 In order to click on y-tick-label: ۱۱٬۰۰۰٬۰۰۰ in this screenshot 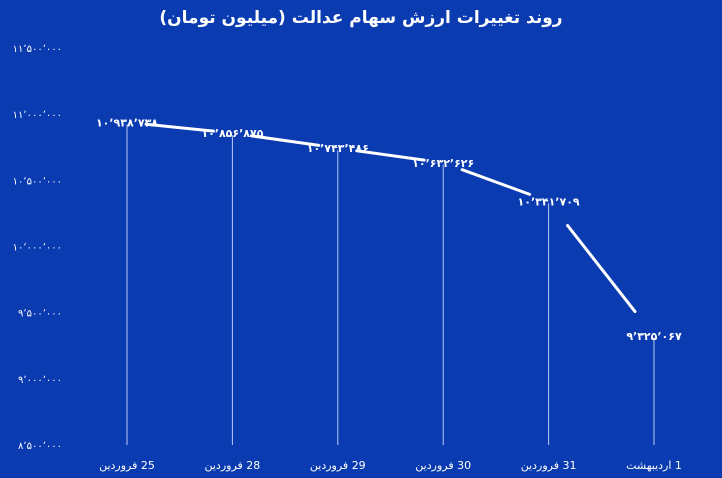, I will do `click(37, 115)`.